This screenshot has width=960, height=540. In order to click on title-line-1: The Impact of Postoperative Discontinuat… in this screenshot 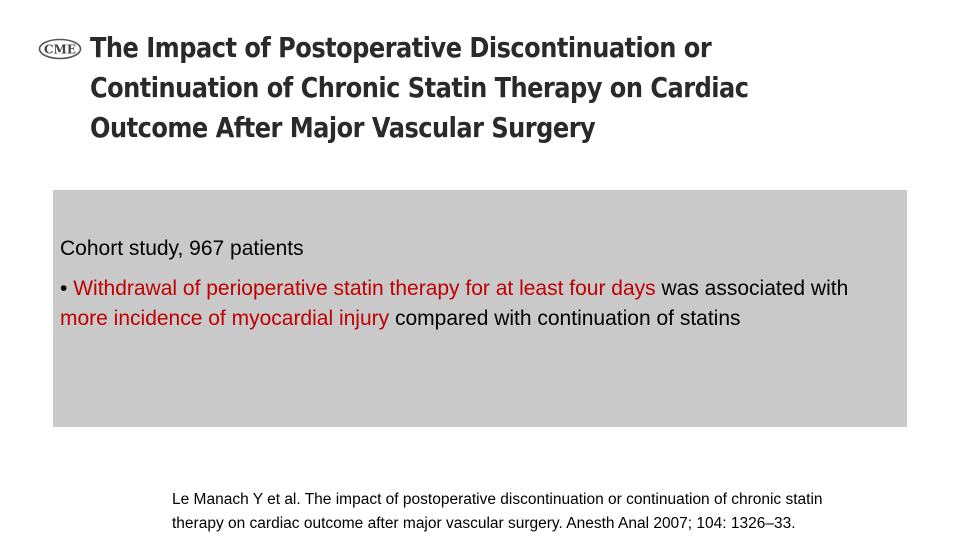, I will do `click(401, 47)`.